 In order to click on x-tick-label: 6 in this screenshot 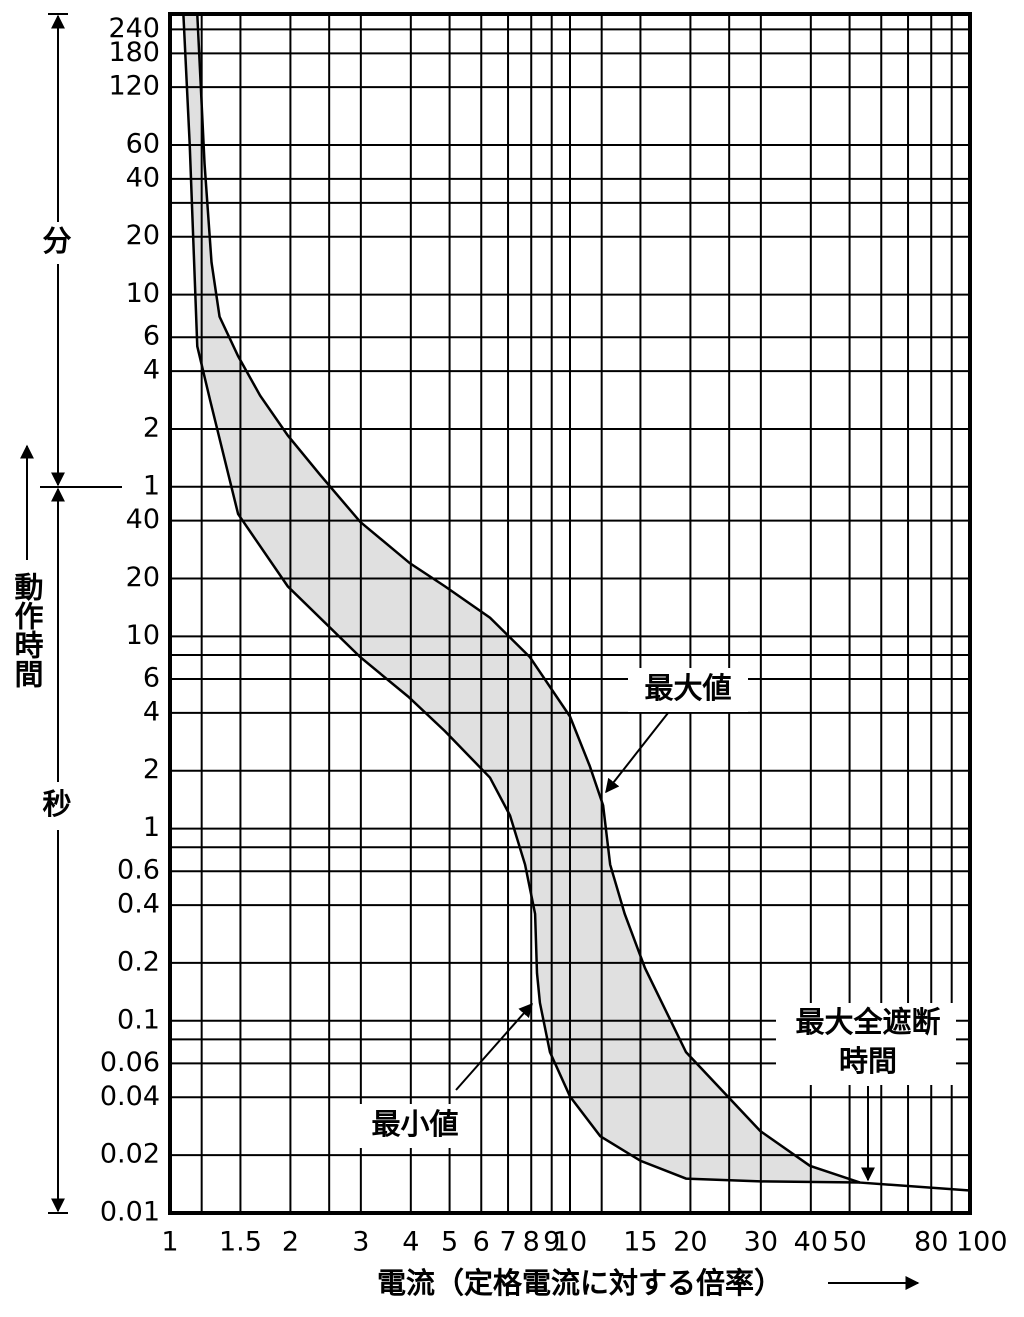, I will do `click(481, 1242)`.